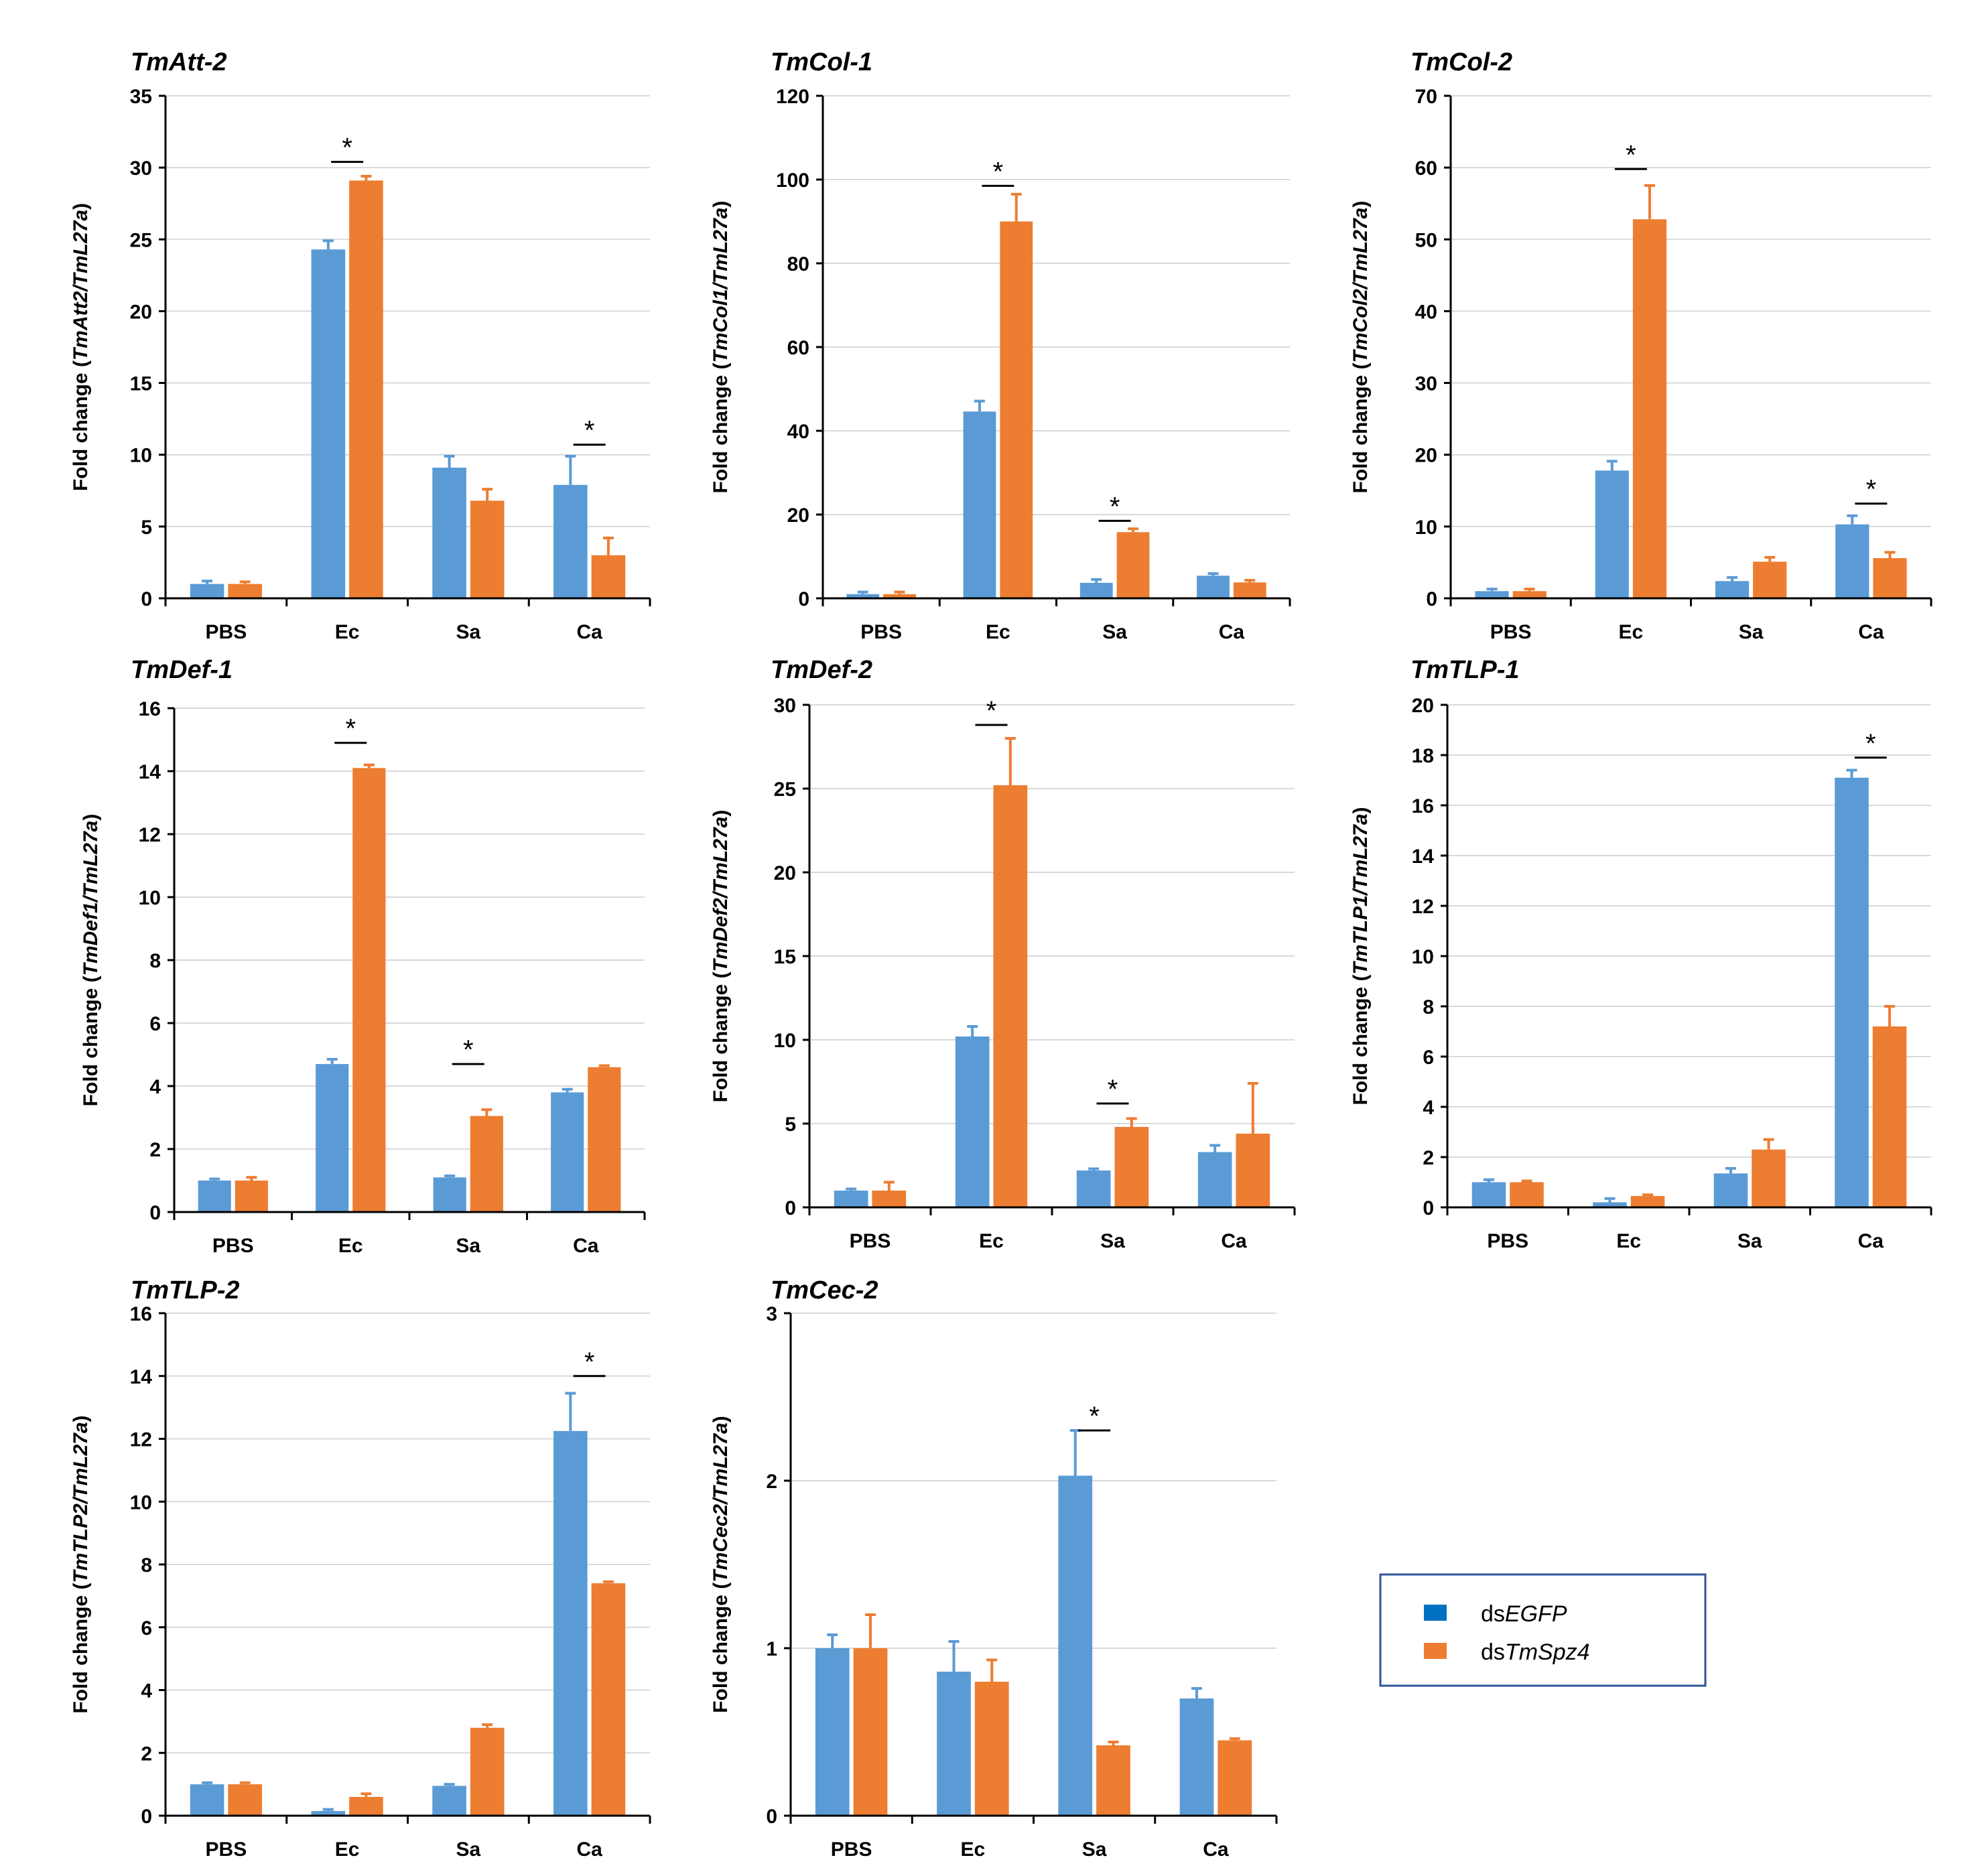  What do you see at coordinates (771, 1649) in the screenshot?
I see `y-tick-label: 1` at bounding box center [771, 1649].